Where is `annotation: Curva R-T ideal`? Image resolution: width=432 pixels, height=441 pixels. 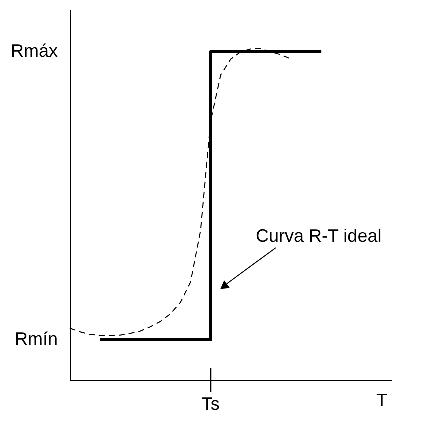
annotation: Curva R-T ideal is located at coordinates (319, 236).